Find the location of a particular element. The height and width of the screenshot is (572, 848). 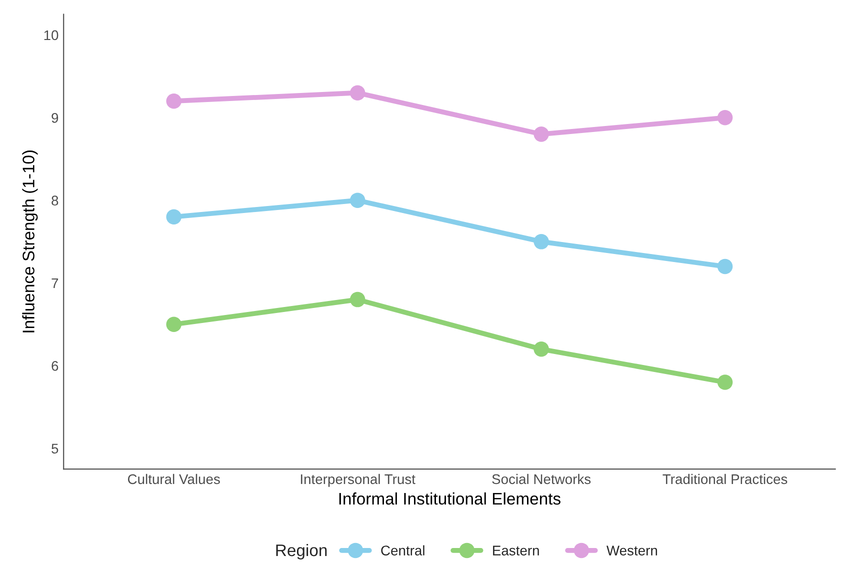

y-tick-label: 10 is located at coordinates (51, 35).